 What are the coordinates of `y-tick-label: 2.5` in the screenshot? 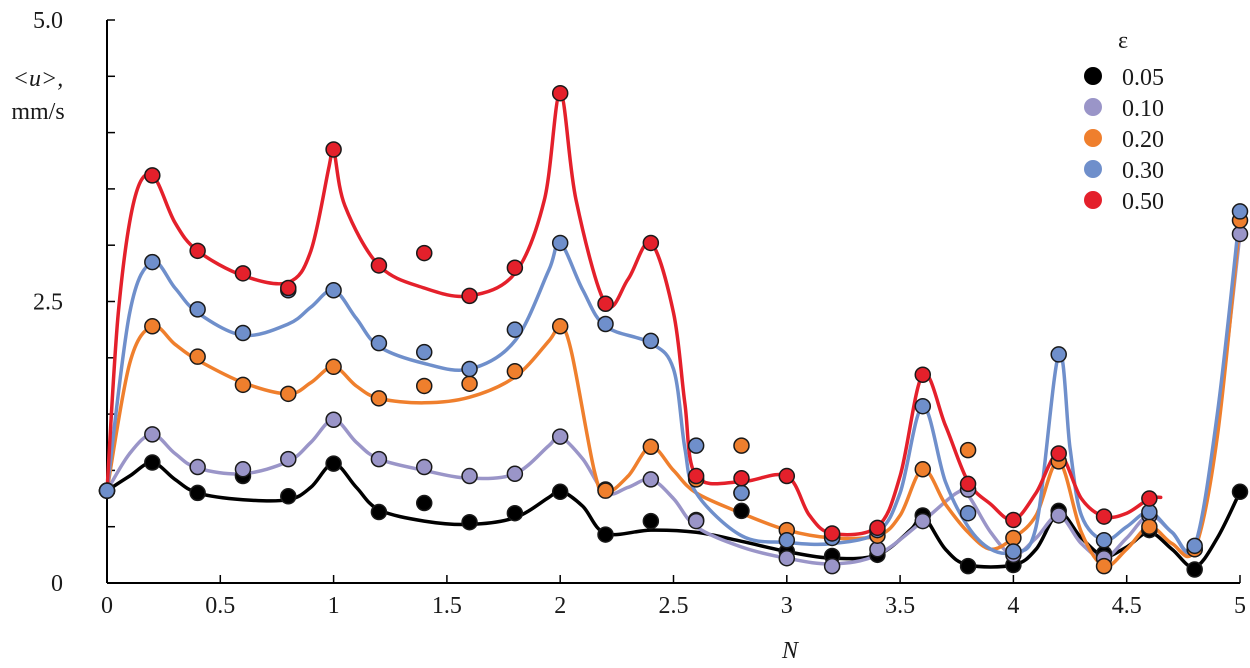 It's located at (48, 303).